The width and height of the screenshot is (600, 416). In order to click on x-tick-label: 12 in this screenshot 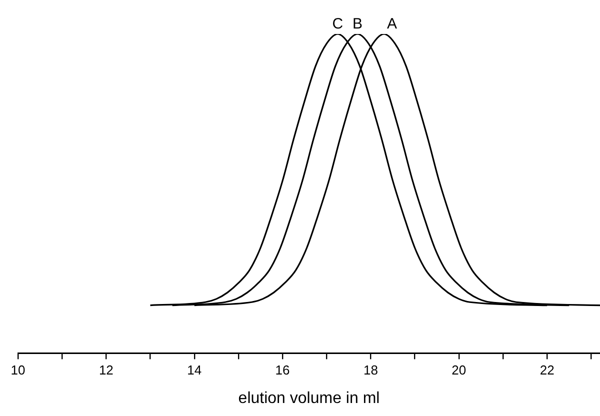, I will do `click(106, 370)`.